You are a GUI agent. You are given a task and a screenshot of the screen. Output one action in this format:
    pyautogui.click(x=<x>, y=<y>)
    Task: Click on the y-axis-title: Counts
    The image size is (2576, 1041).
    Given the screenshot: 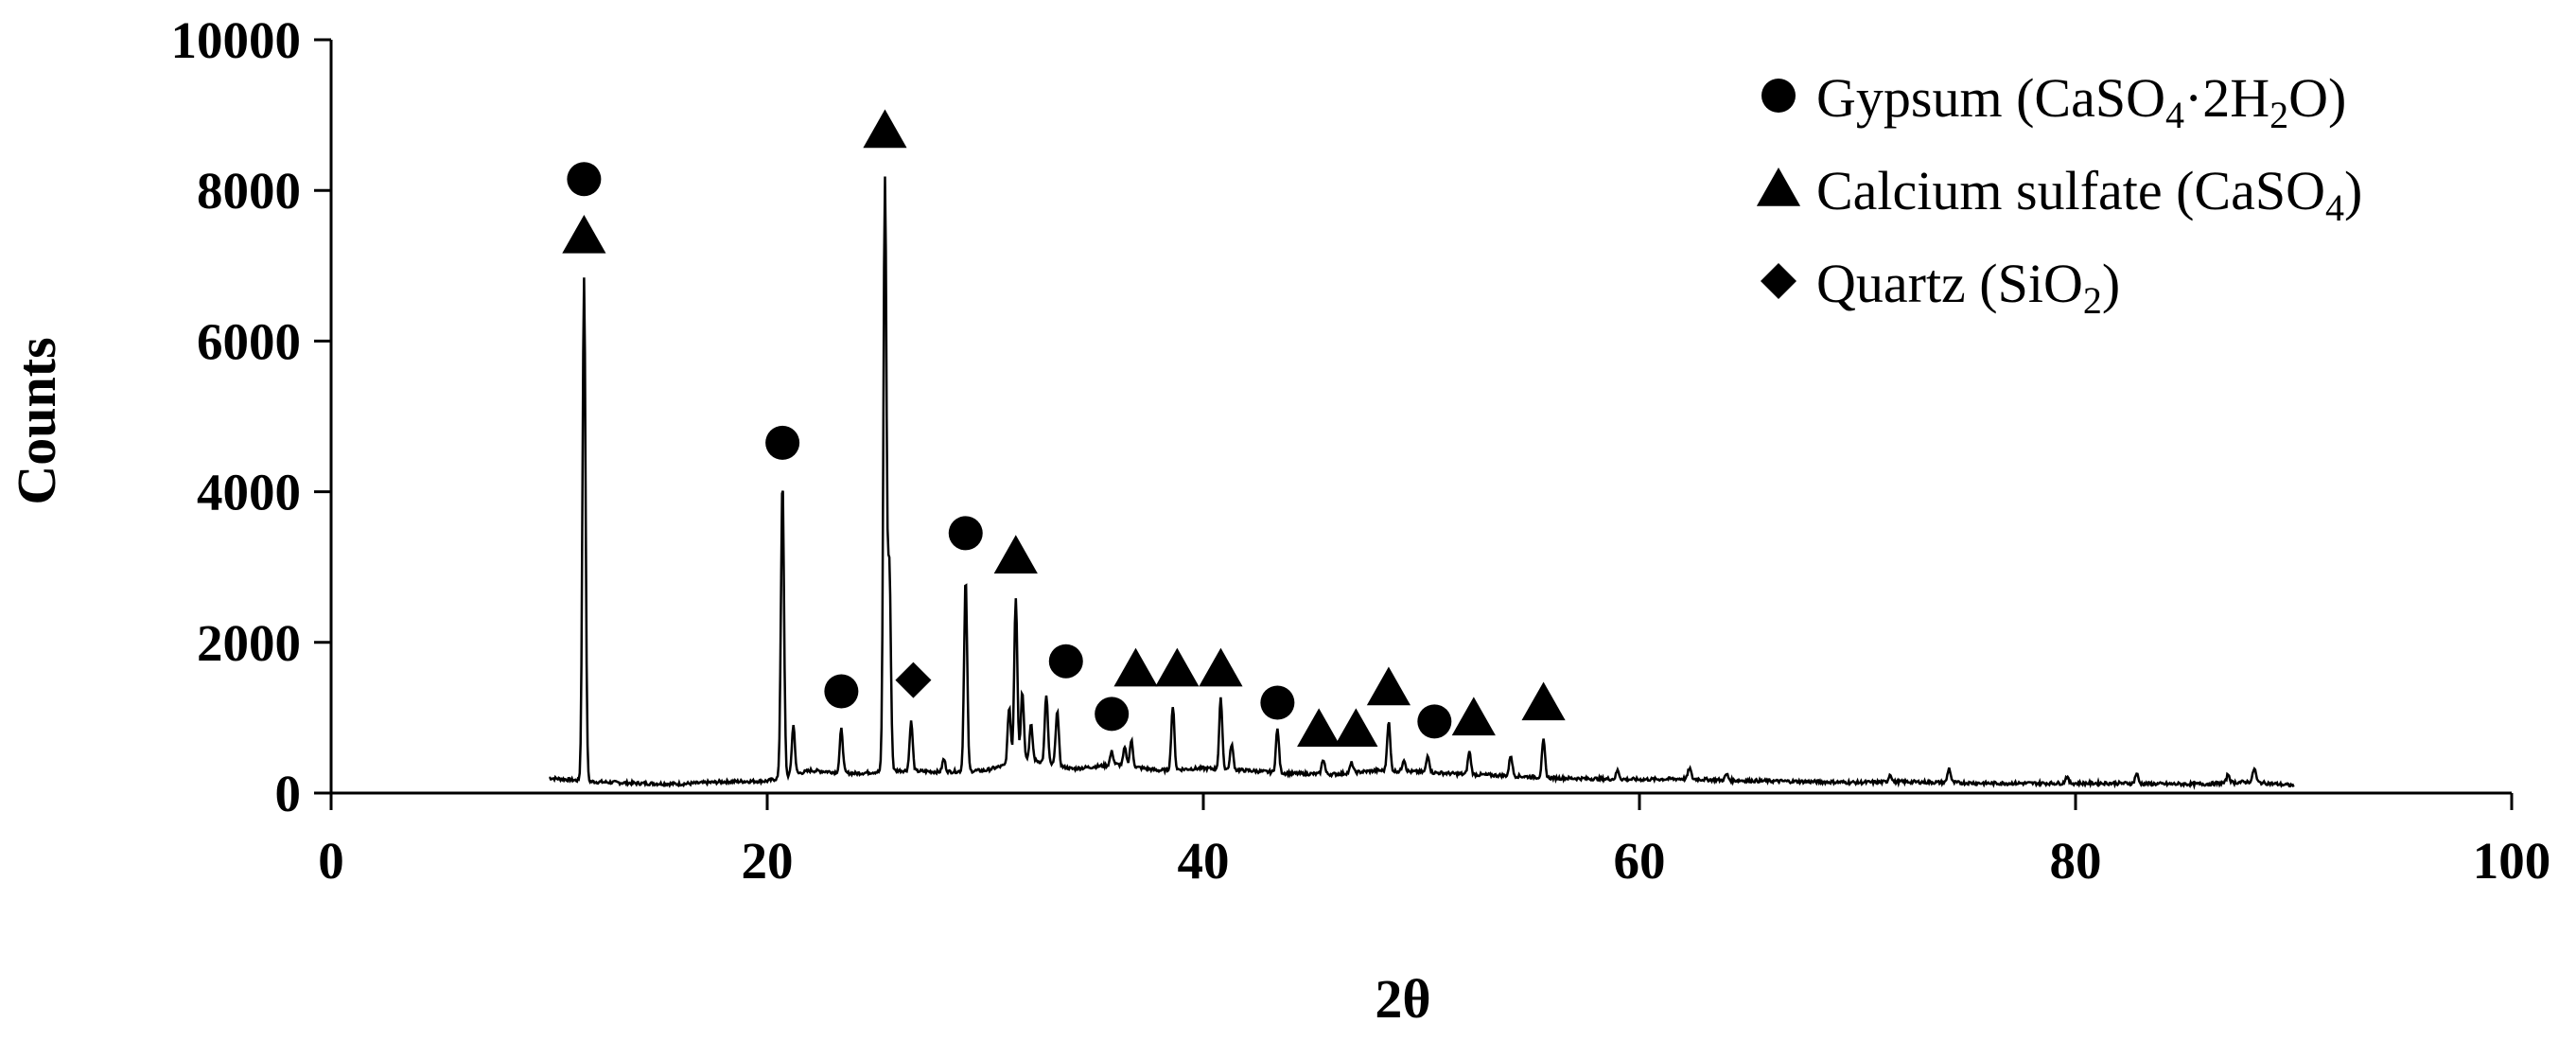 What is the action you would take?
    pyautogui.click(x=36, y=420)
    